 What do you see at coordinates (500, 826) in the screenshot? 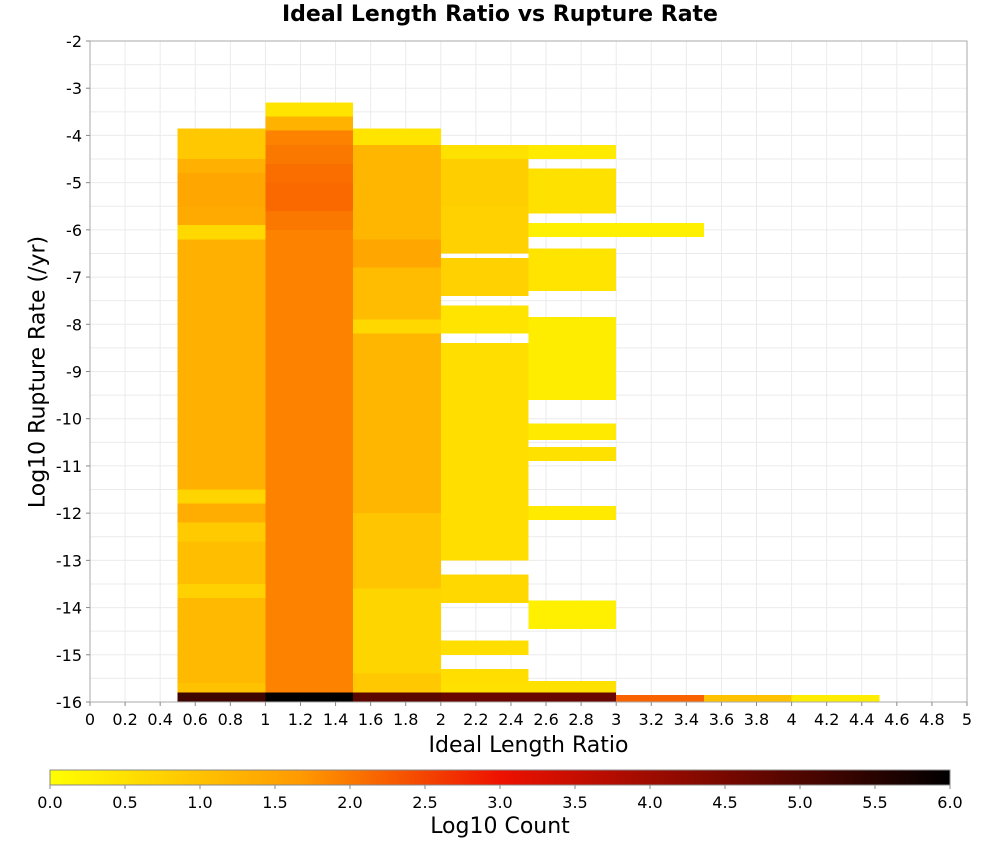
I see `colorbar-title: Log10 Count` at bounding box center [500, 826].